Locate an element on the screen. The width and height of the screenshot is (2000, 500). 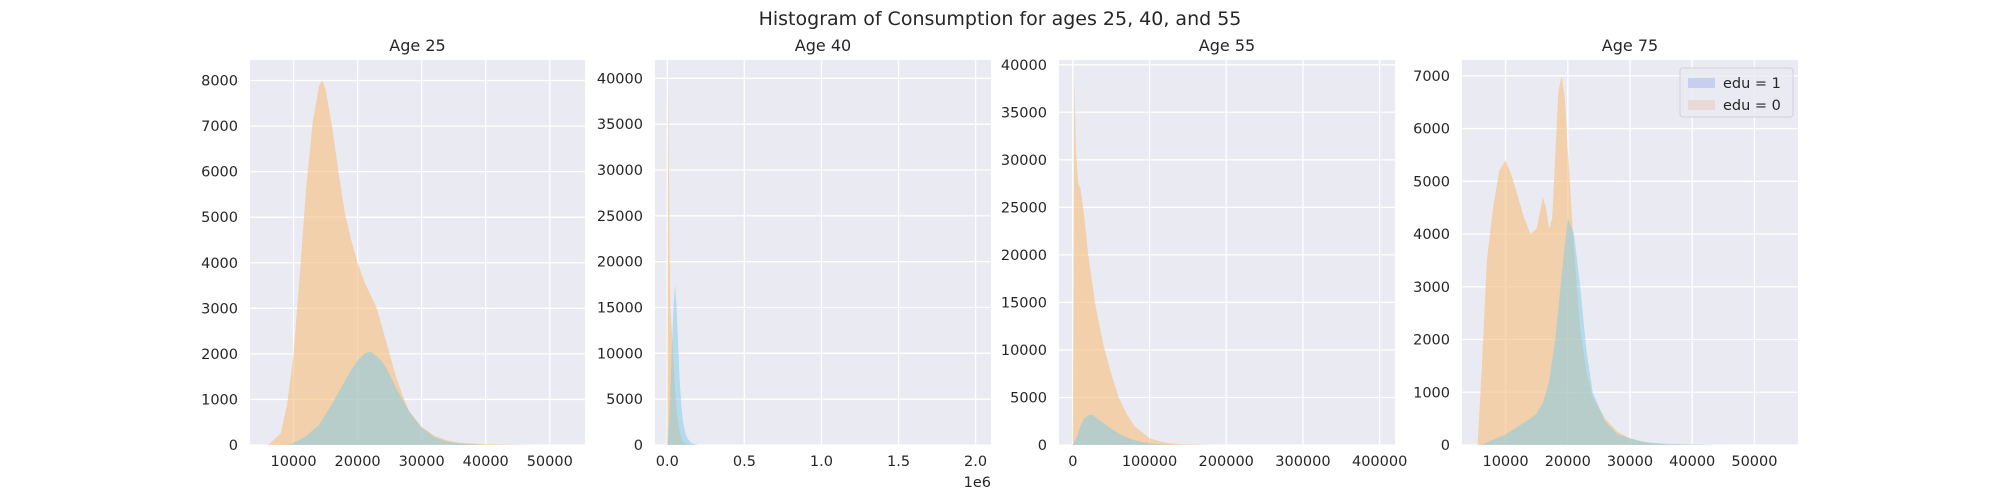
legend: edu = 1 edu = 0 is located at coordinates (1736, 92).